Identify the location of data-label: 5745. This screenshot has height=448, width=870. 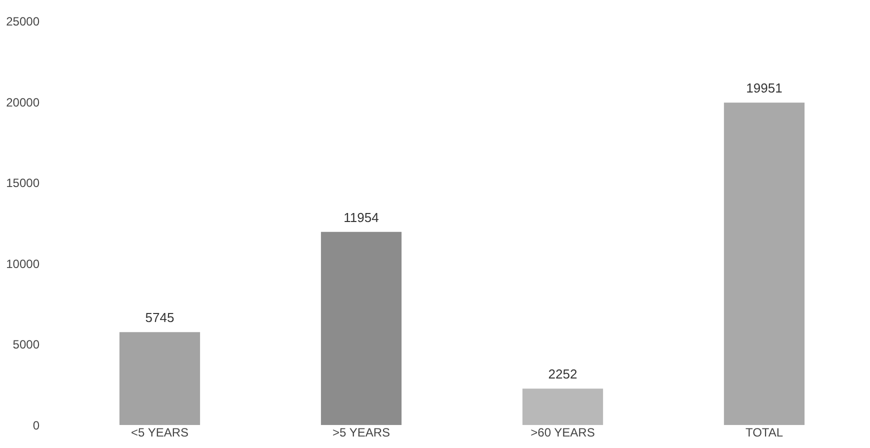
(159, 318).